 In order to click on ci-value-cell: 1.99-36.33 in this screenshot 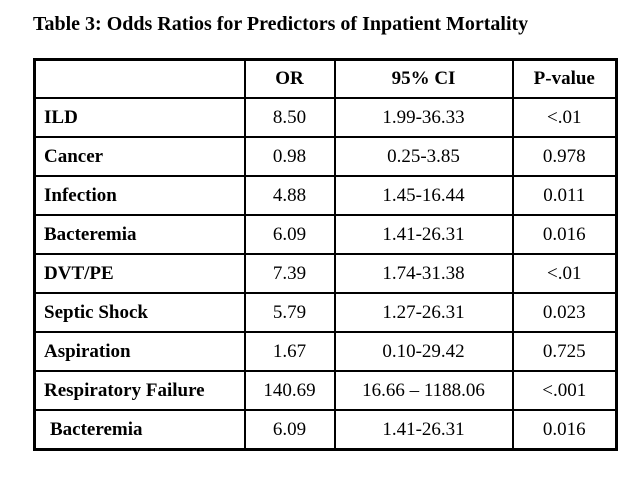, I will do `click(423, 117)`.